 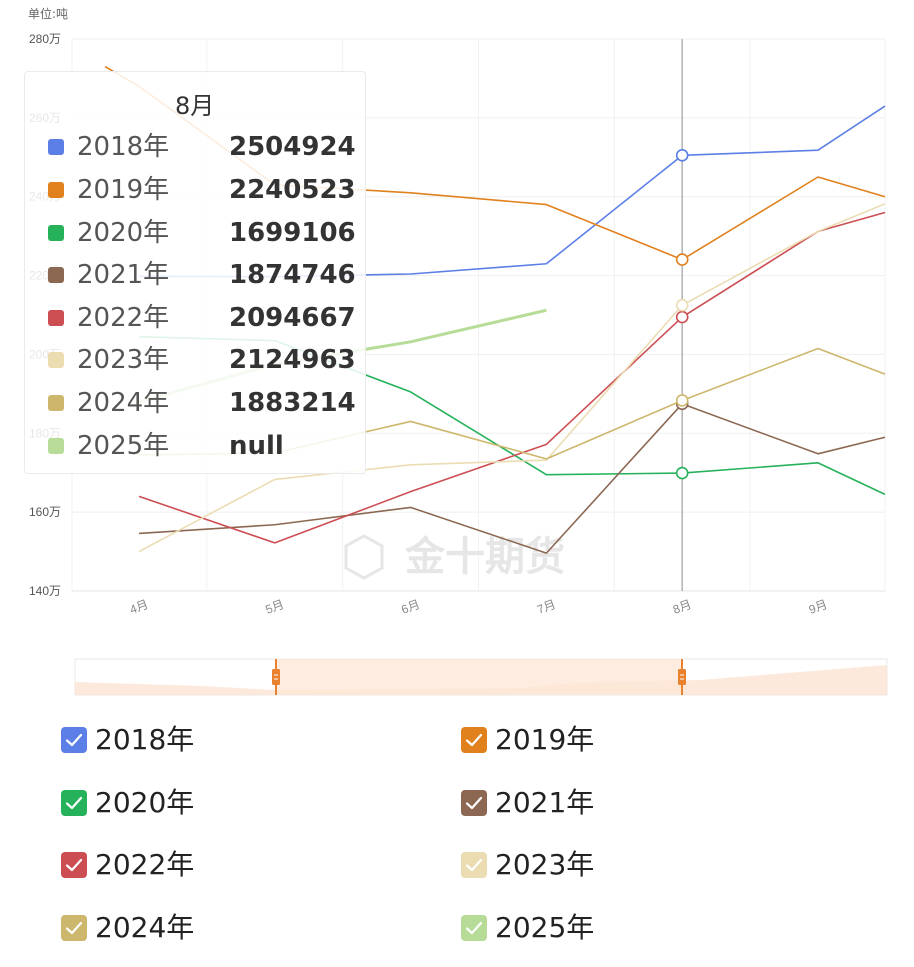 I want to click on tooltip-series-value: null, so click(x=256, y=446).